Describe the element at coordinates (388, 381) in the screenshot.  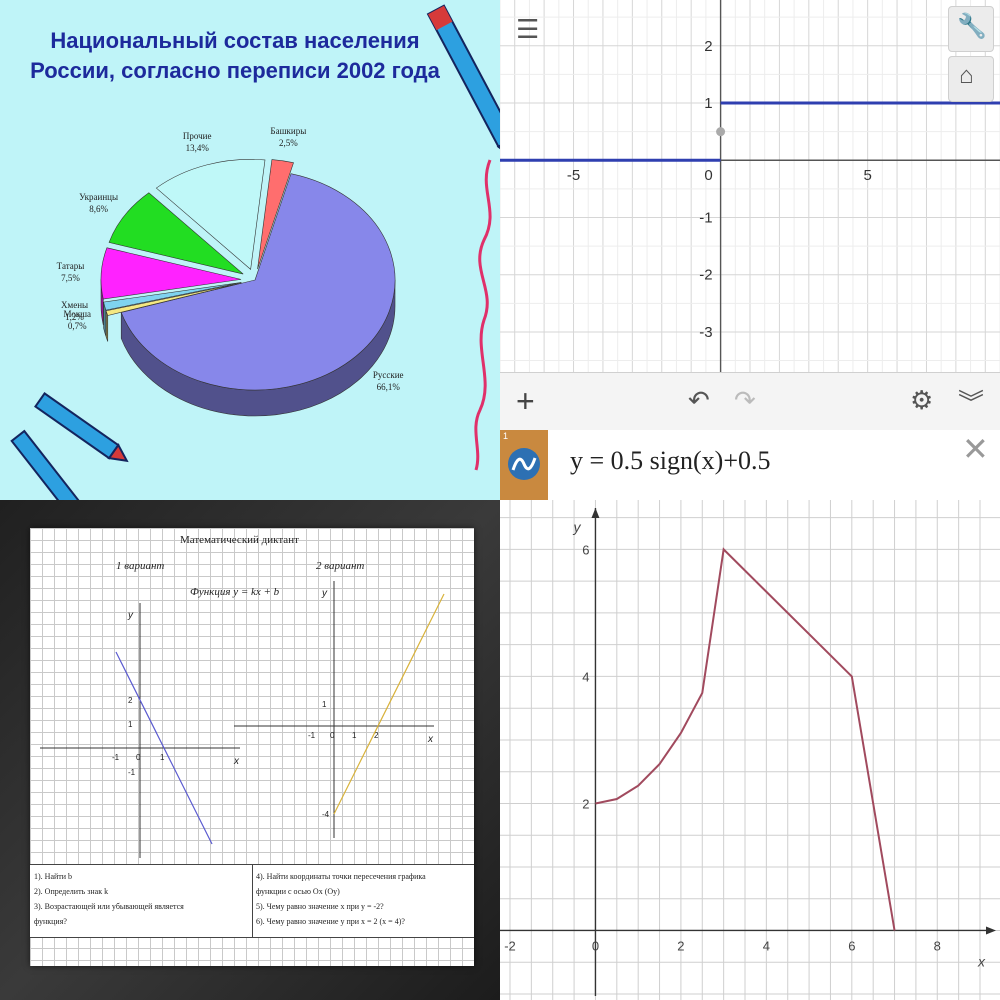
I see `pie-slice-label: Русские 66,1%` at that location.